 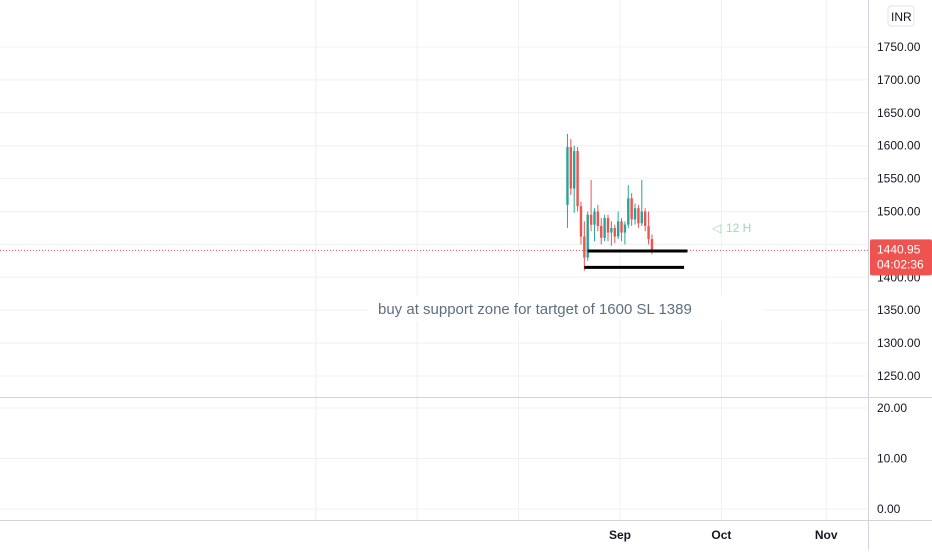 What do you see at coordinates (717, 228) in the screenshot?
I see `timer-arrow-icon: ◁` at bounding box center [717, 228].